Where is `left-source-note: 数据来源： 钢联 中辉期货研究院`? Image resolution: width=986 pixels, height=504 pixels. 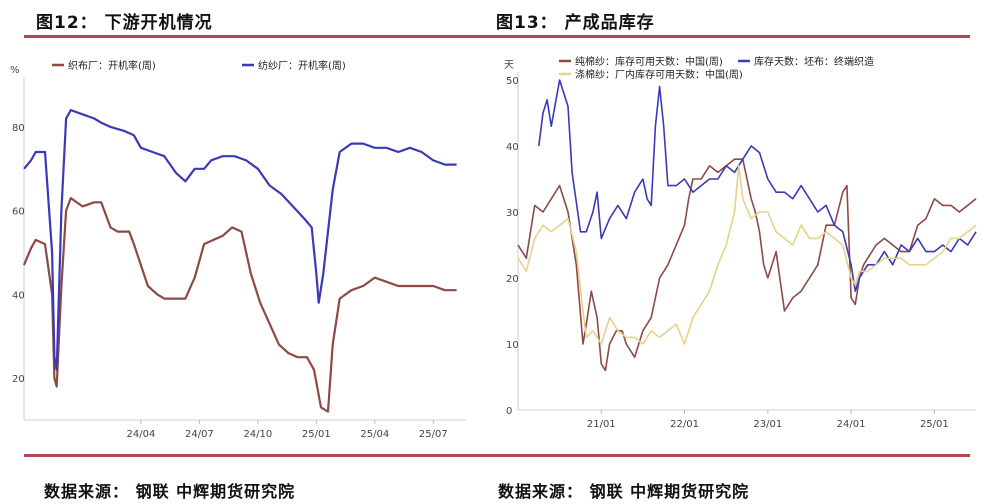
left-source-note: 数据来源： 钢联 中辉期货研究院 is located at coordinates (170, 491).